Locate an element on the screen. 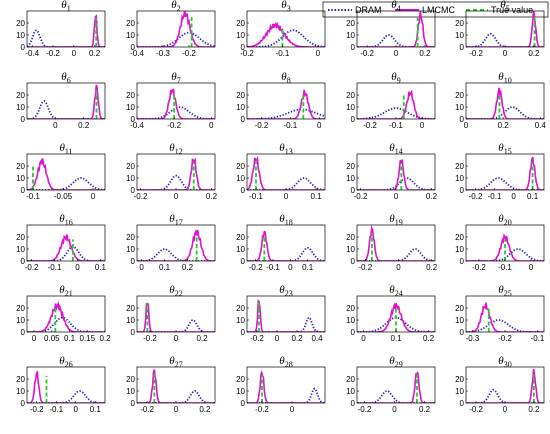 This screenshot has height=434, width=550. x-tick-label: -0.3 is located at coordinates (163, 53).